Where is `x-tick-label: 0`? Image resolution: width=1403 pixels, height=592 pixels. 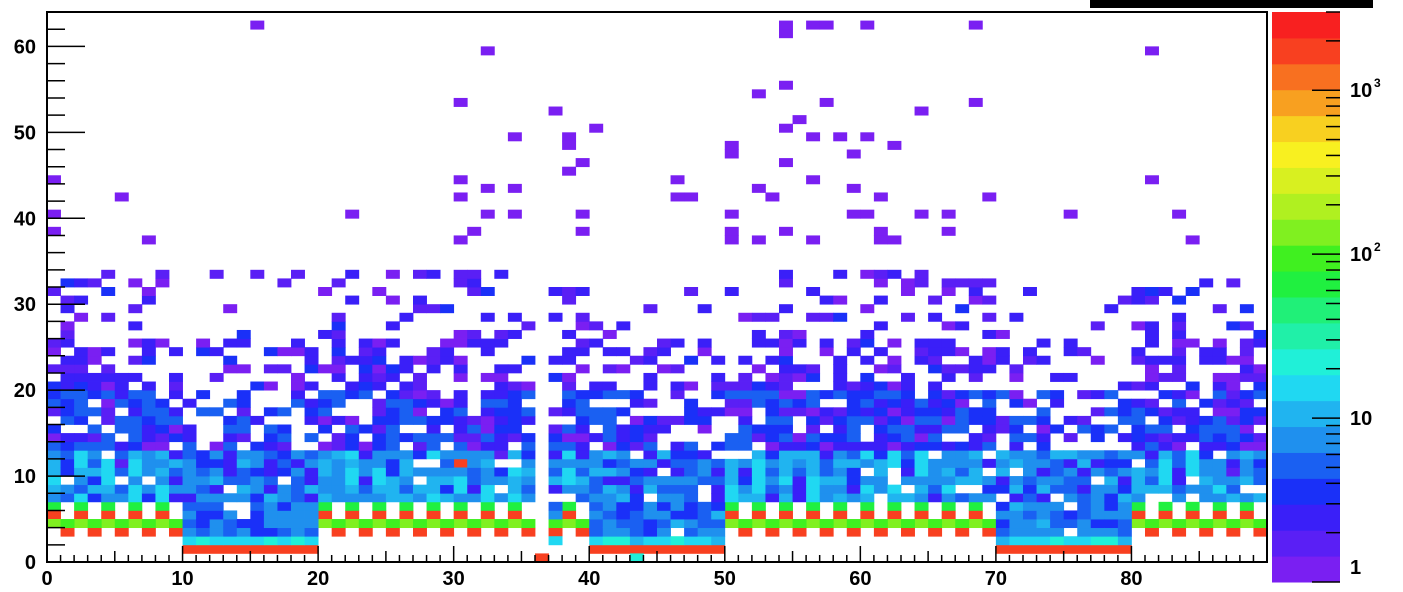 x-tick-label: 0 is located at coordinates (46, 579).